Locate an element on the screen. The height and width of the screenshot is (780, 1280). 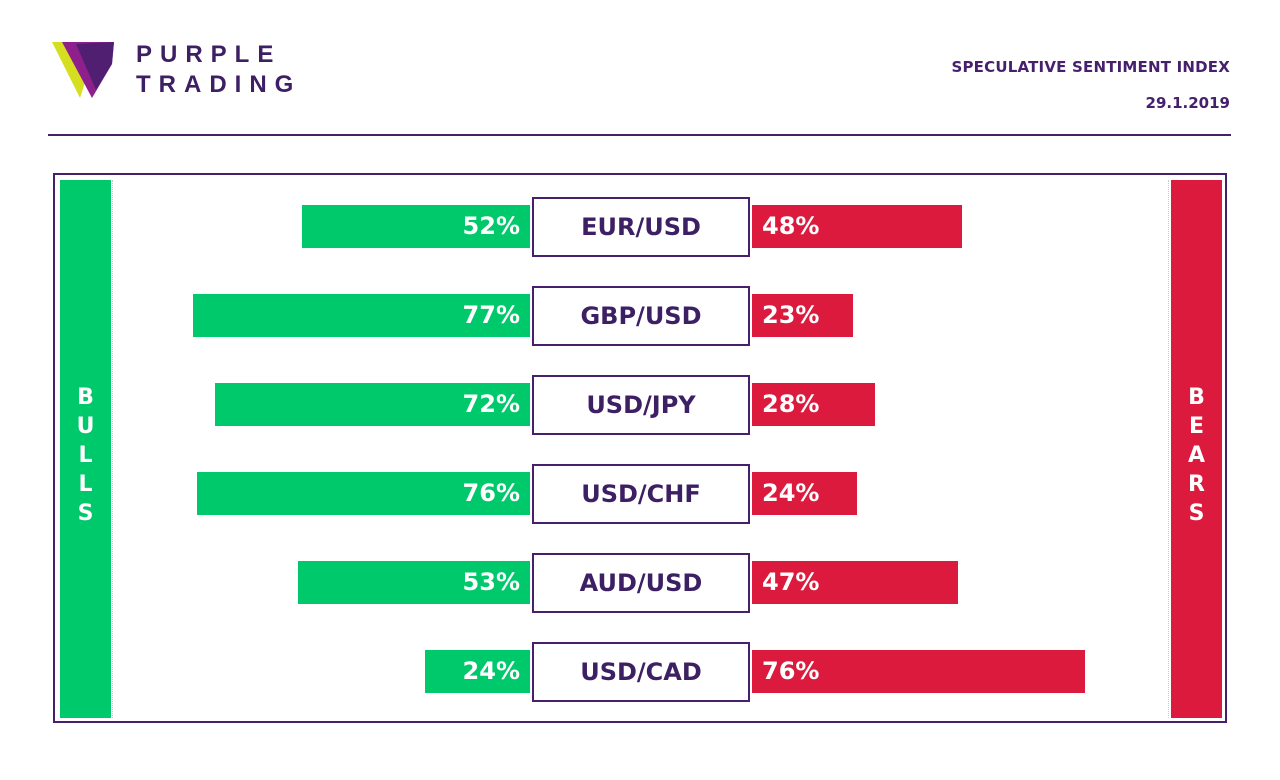
bears-value-label: 76% is located at coordinates (791, 671).